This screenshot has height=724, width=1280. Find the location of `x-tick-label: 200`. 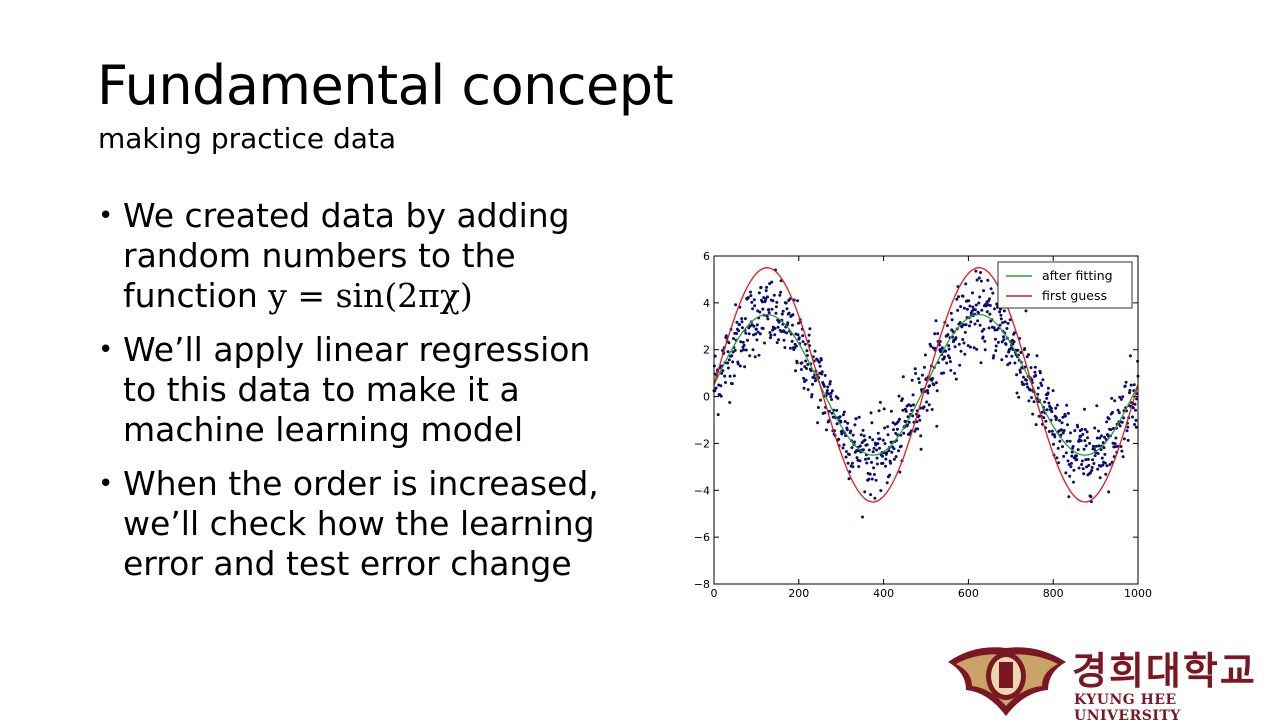

x-tick-label: 200 is located at coordinates (798, 593).